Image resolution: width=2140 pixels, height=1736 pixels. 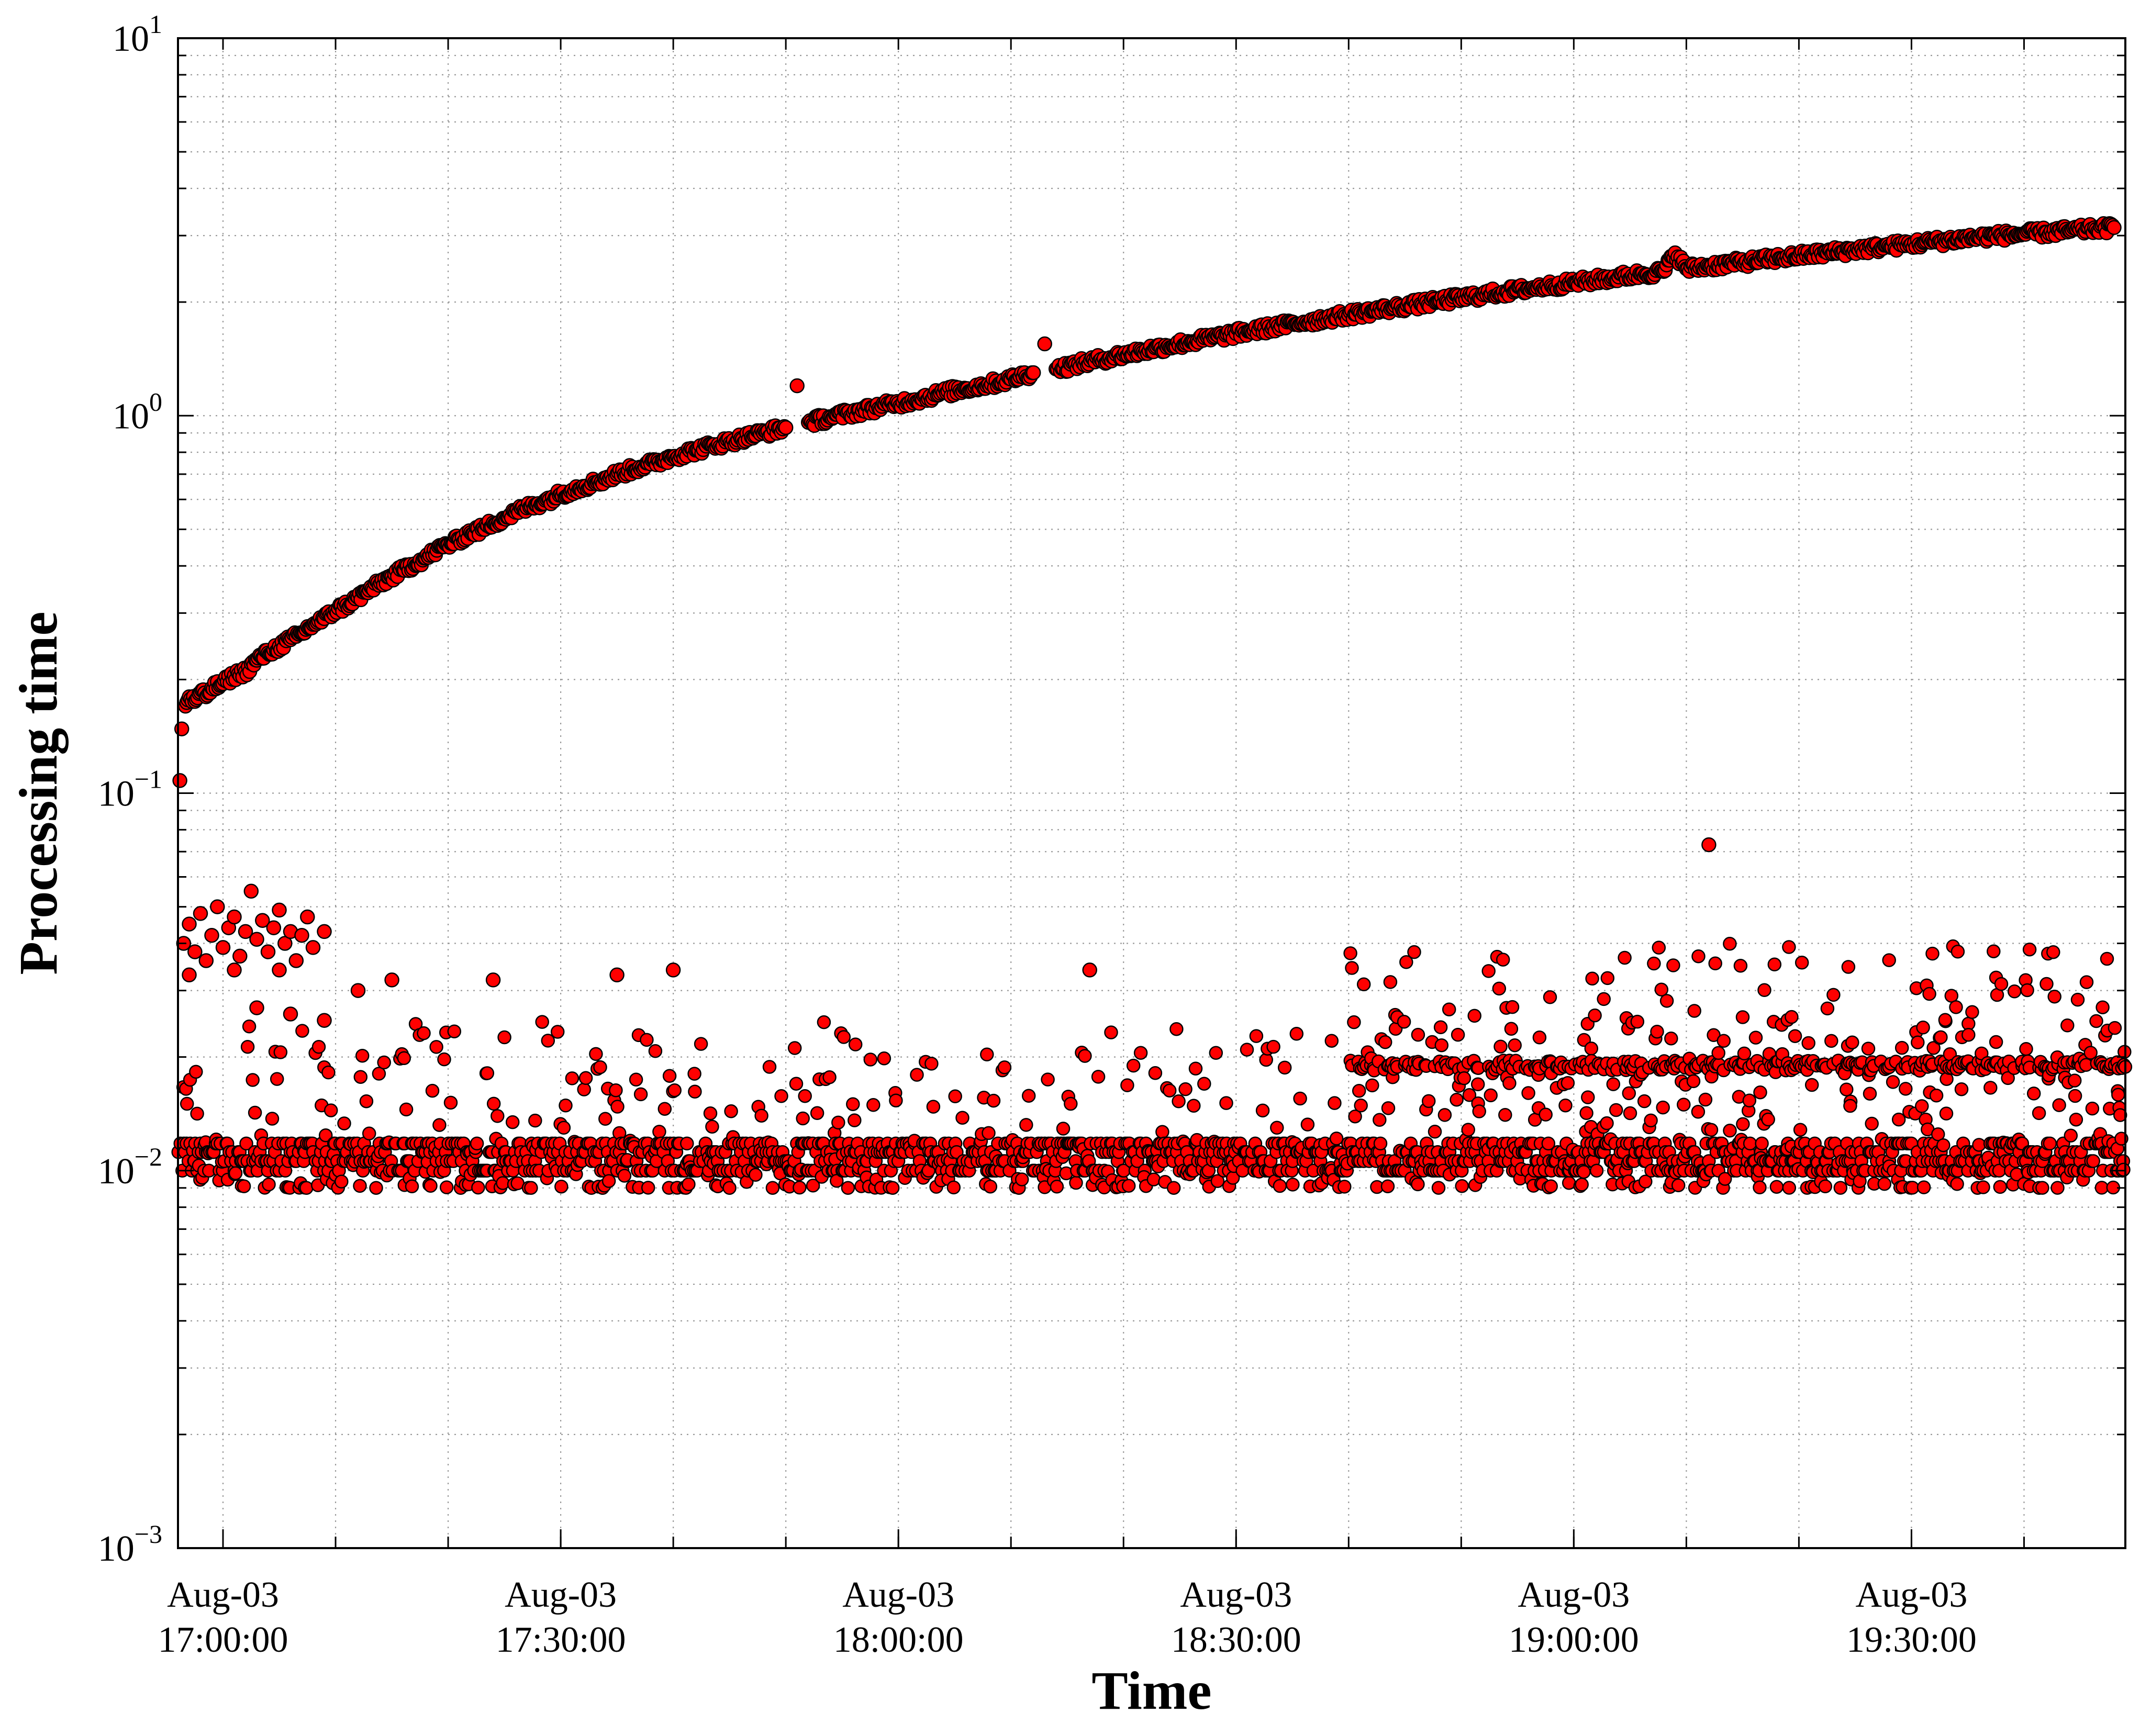 I want to click on y-tick-label: 100, so click(x=137, y=411).